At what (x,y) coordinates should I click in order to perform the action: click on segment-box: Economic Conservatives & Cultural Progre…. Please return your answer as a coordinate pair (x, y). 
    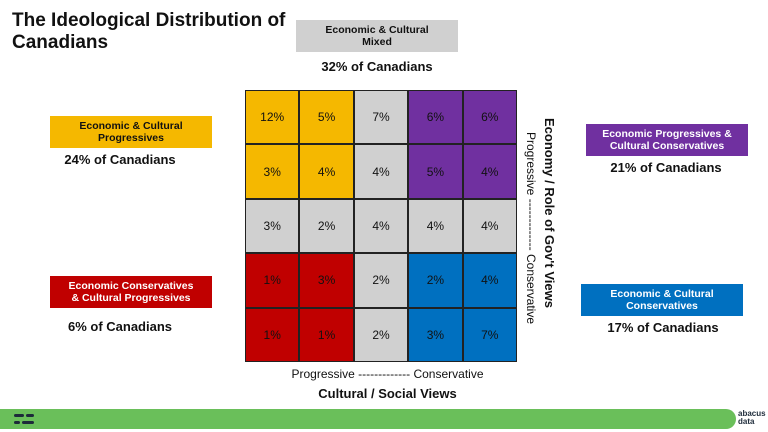
    Looking at the image, I should click on (131, 292).